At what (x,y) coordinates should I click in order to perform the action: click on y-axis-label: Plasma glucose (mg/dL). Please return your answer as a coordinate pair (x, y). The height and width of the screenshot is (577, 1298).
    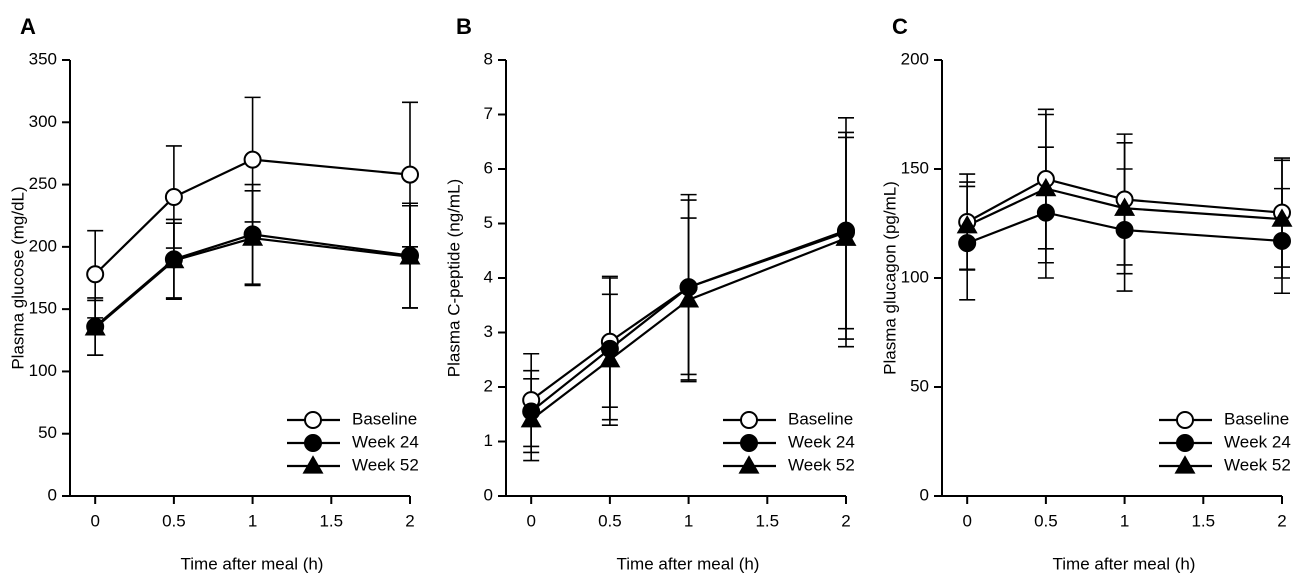
    Looking at the image, I should click on (17, 277).